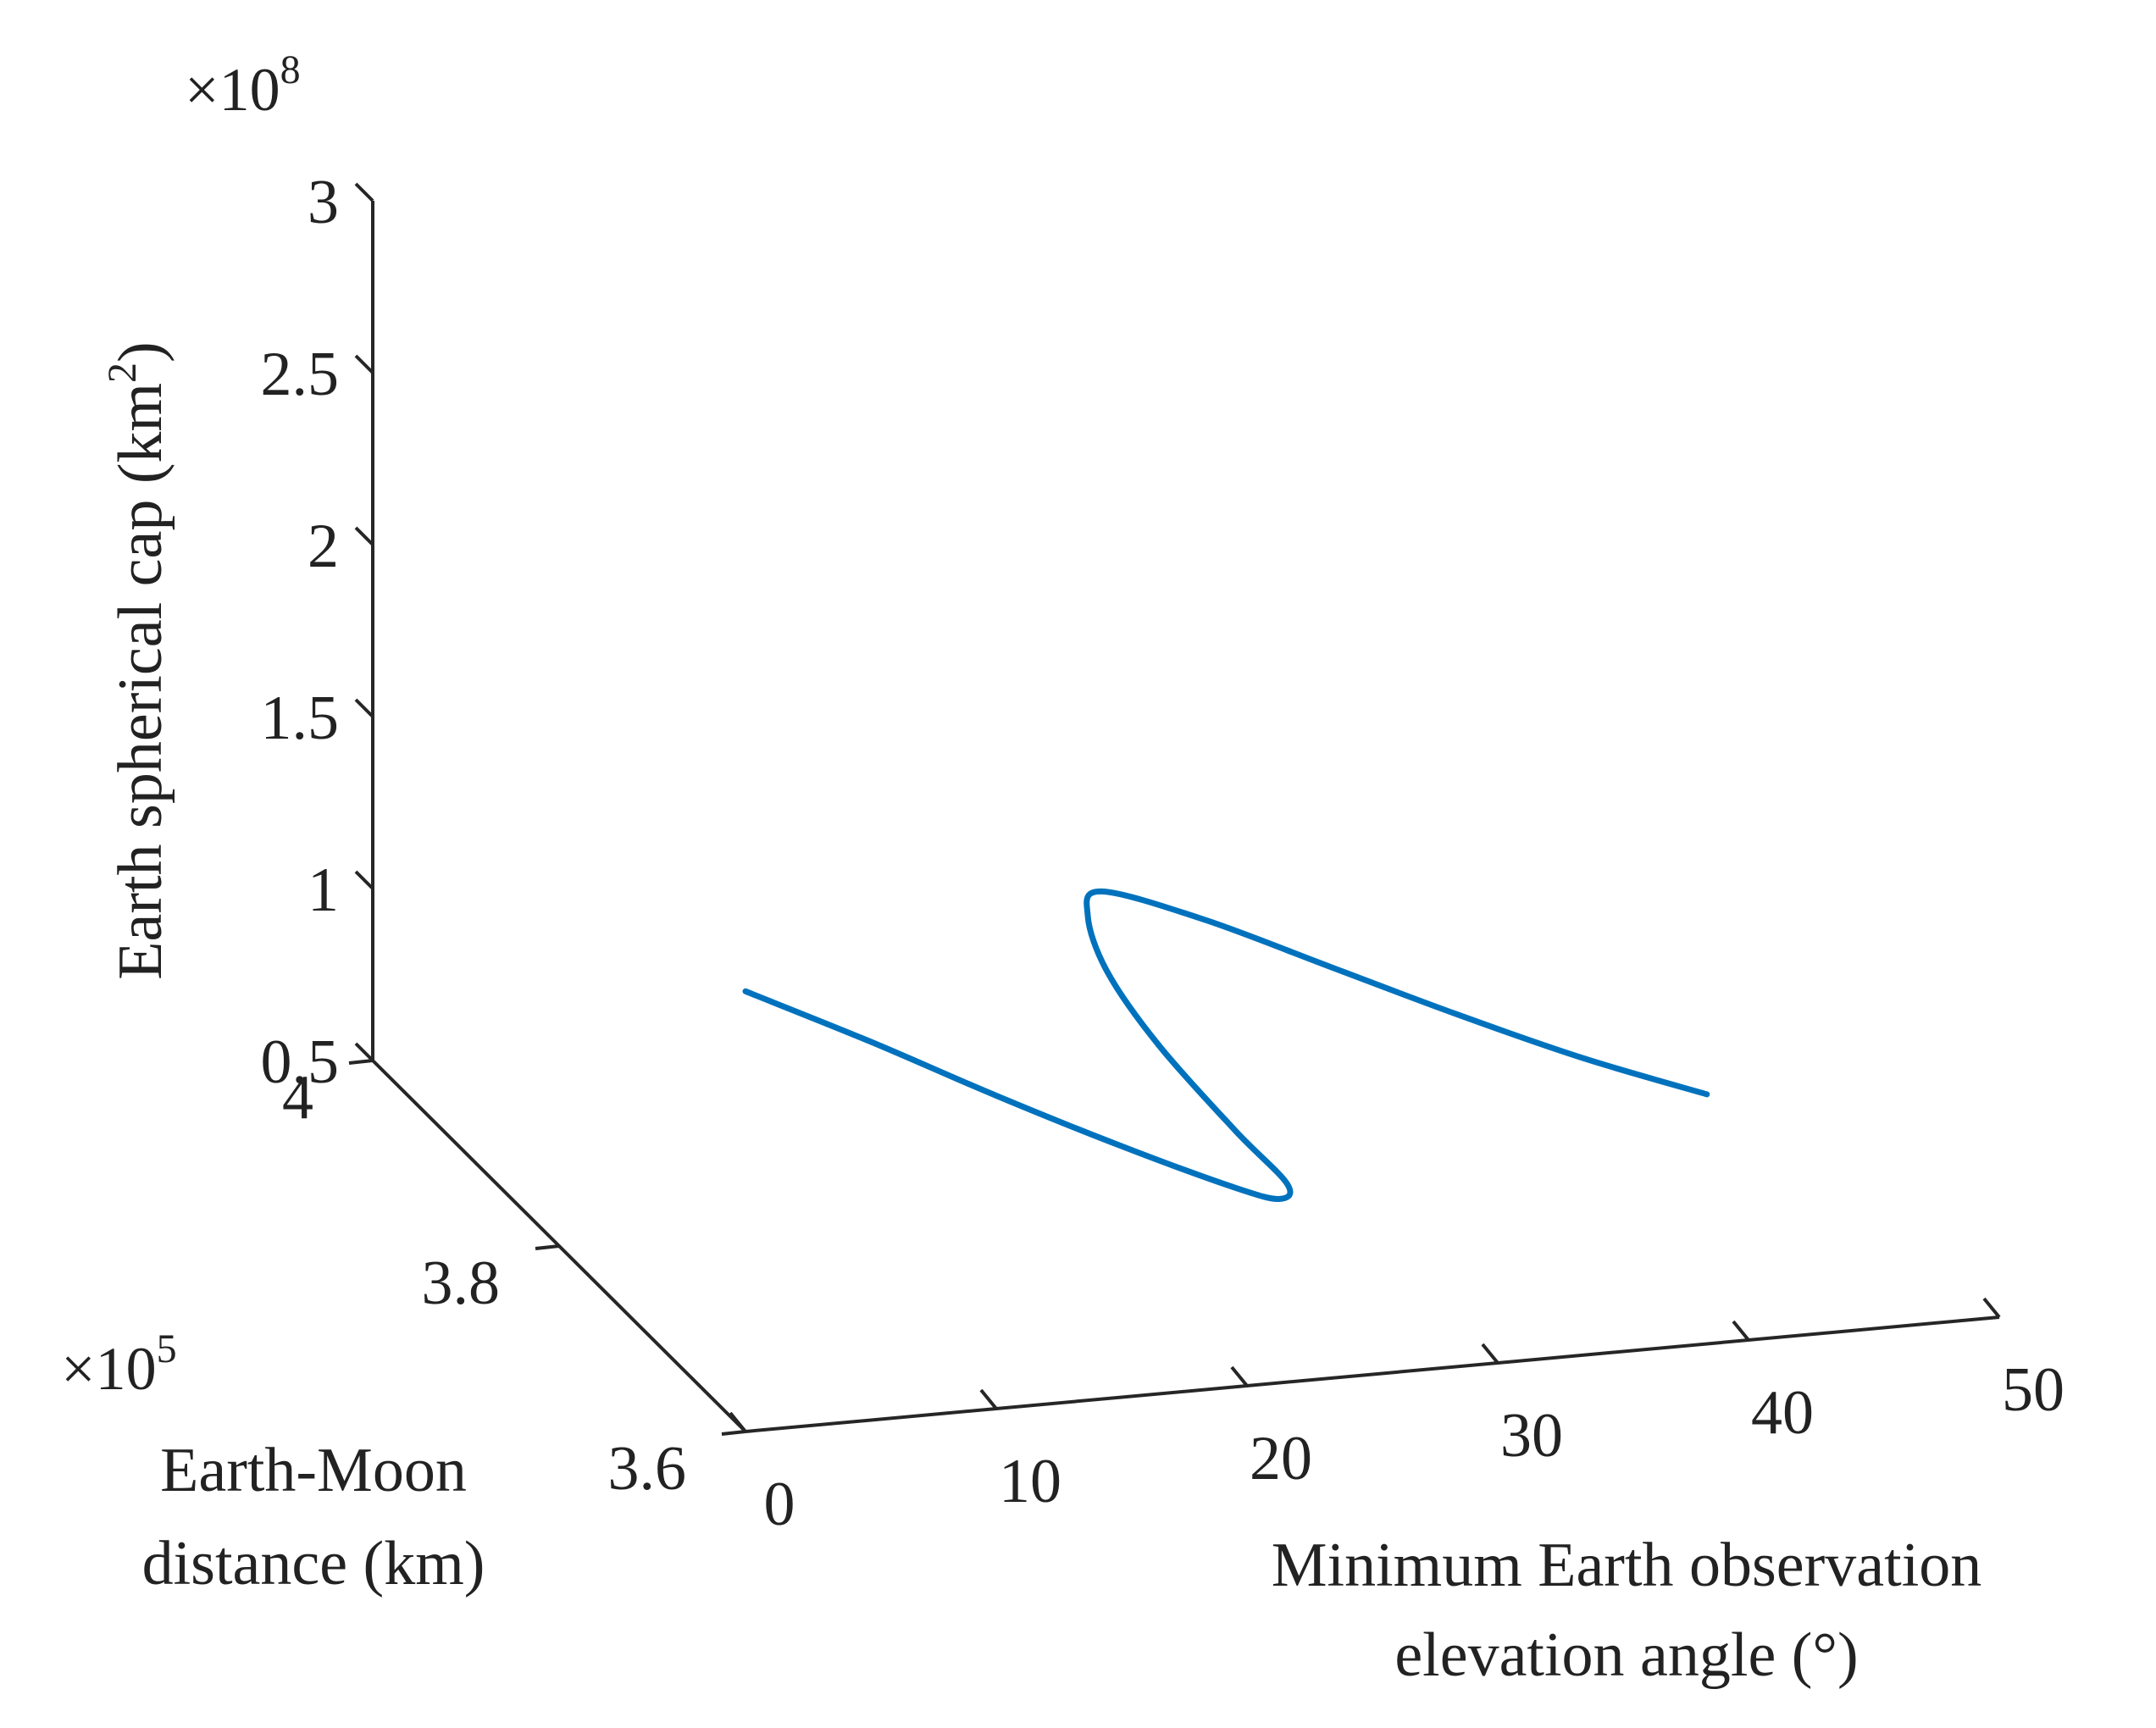 The width and height of the screenshot is (2156, 1728). Describe the element at coordinates (779, 1504) in the screenshot. I see `x-tick-label: 0` at that location.